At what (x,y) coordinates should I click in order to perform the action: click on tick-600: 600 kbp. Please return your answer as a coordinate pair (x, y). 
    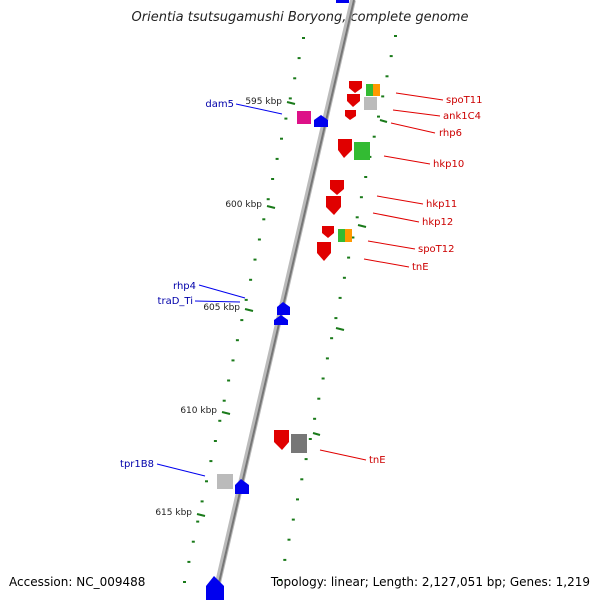
    Looking at the image, I should click on (250, 205).